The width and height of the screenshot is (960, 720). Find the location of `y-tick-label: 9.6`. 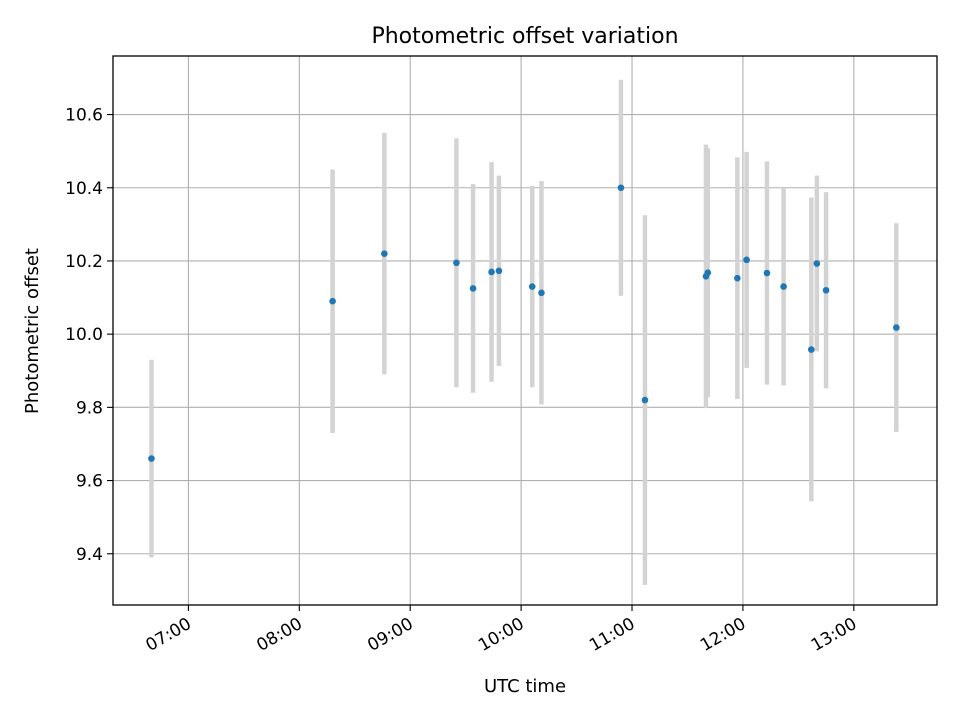

y-tick-label: 9.6 is located at coordinates (89, 482).